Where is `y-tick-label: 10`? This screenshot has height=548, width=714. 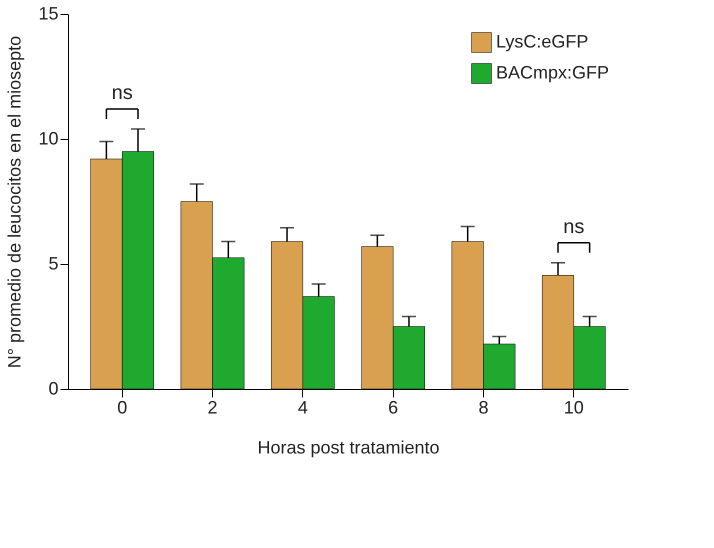 y-tick-label: 10 is located at coordinates (48, 138).